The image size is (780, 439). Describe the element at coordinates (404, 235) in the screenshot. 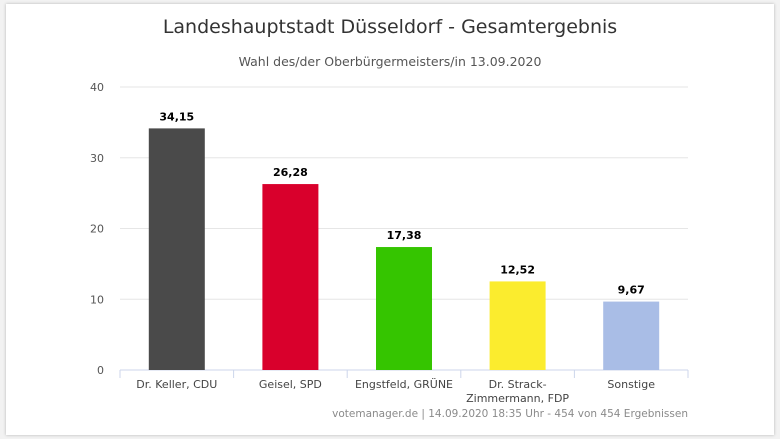

I see `data-label: 17,38` at that location.